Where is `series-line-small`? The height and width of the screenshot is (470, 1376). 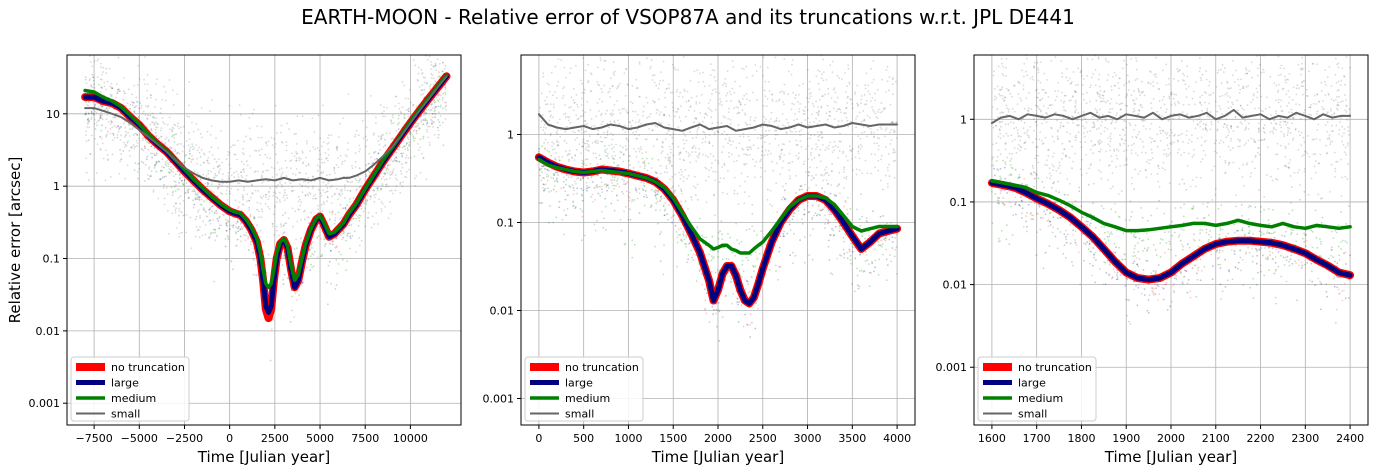
series-line-small is located at coordinates (266, 129).